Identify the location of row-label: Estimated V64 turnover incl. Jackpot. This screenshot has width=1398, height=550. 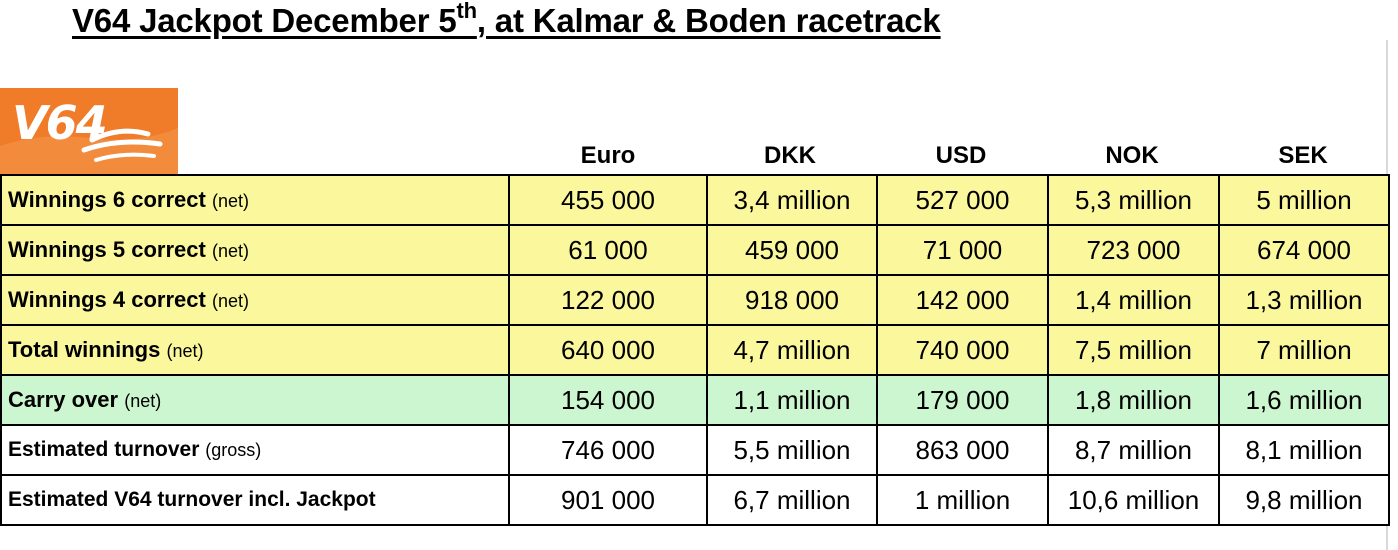
(255, 500).